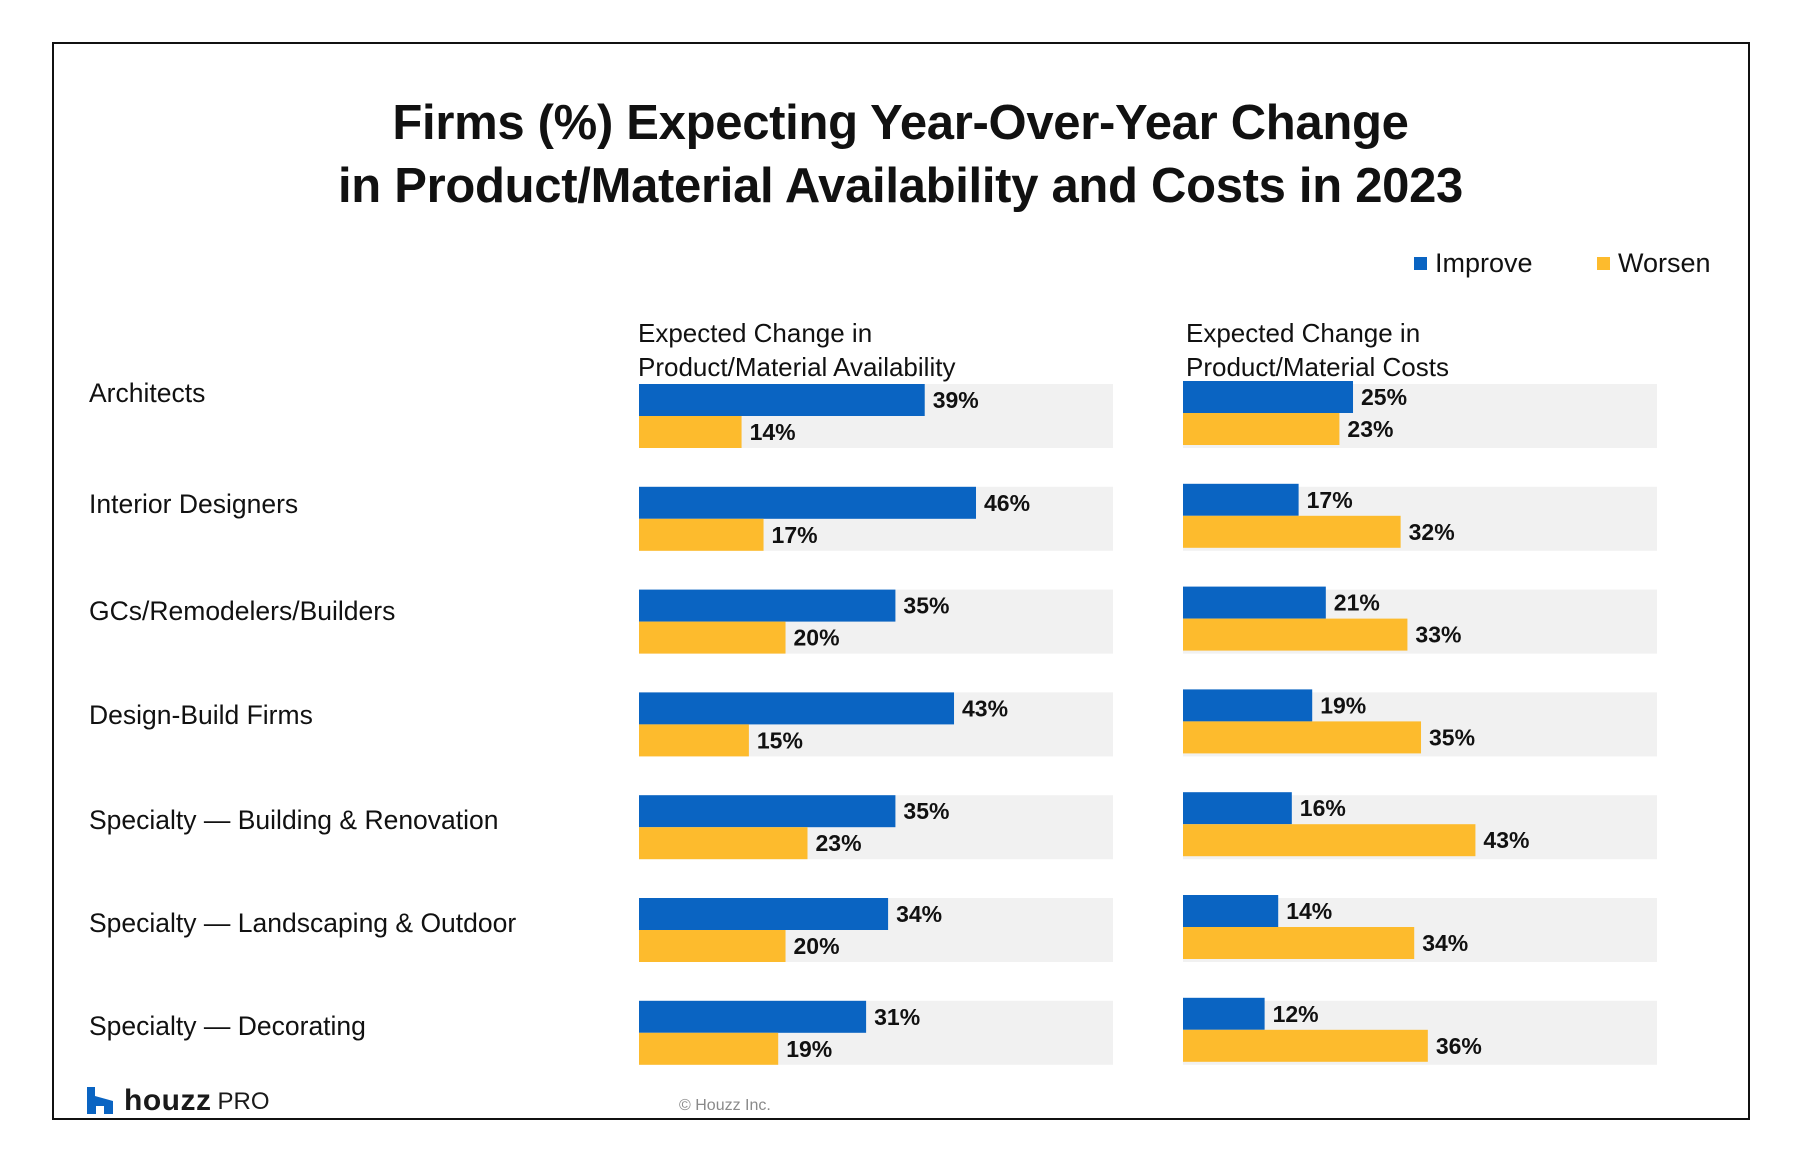 The height and width of the screenshot is (1165, 1801). I want to click on value-label-costs-worsen-specialty-decorating: 36%, so click(1459, 1046).